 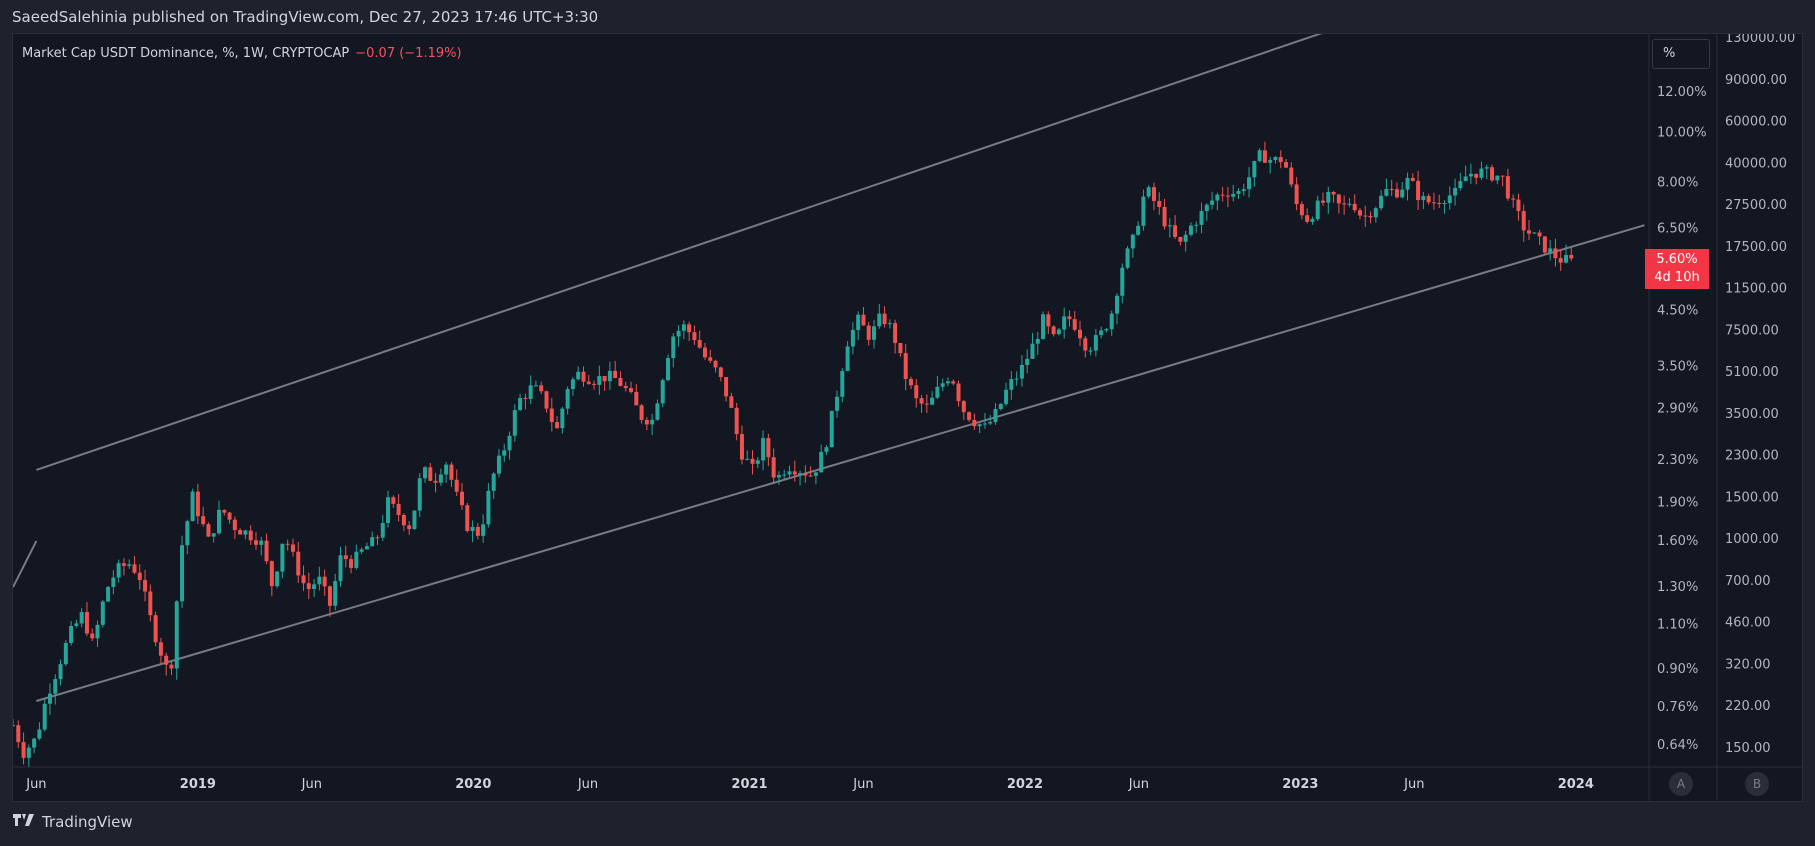 I want to click on secondary-tick-label: 27500.00, so click(x=1756, y=205).